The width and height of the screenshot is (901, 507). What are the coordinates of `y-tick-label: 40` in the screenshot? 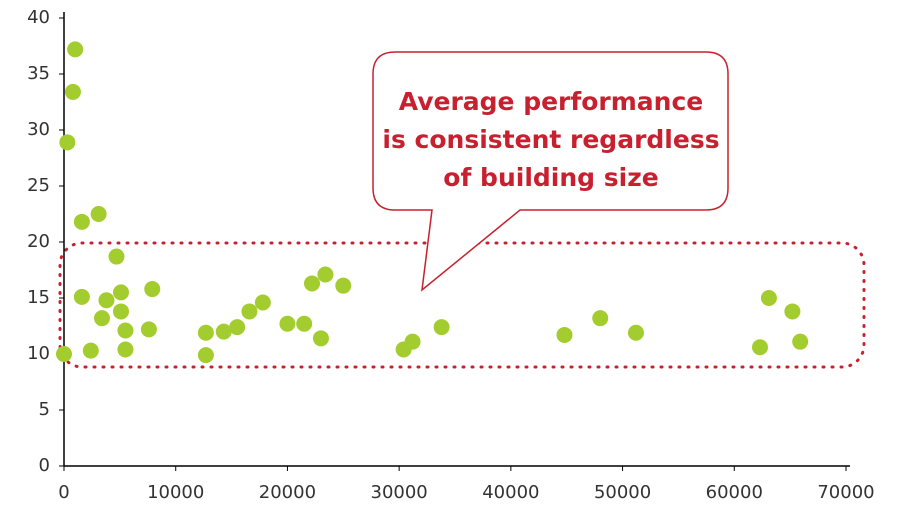 It's located at (38, 17).